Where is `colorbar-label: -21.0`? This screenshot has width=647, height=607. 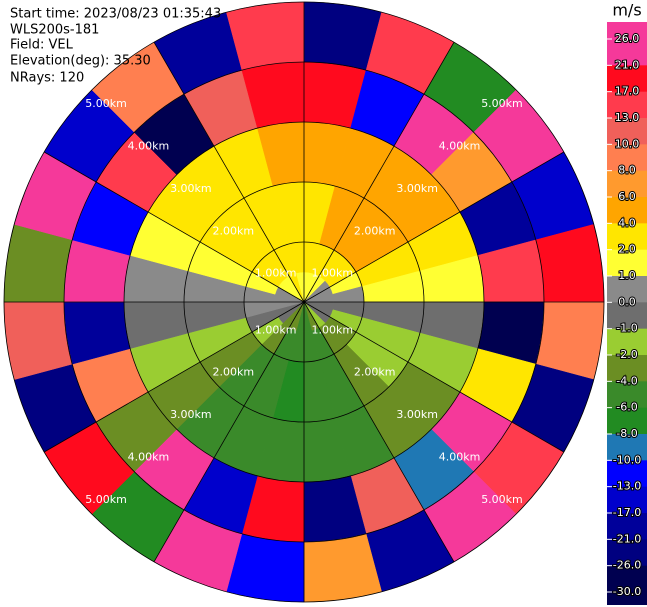
colorbar-label: -21.0 is located at coordinates (627, 538).